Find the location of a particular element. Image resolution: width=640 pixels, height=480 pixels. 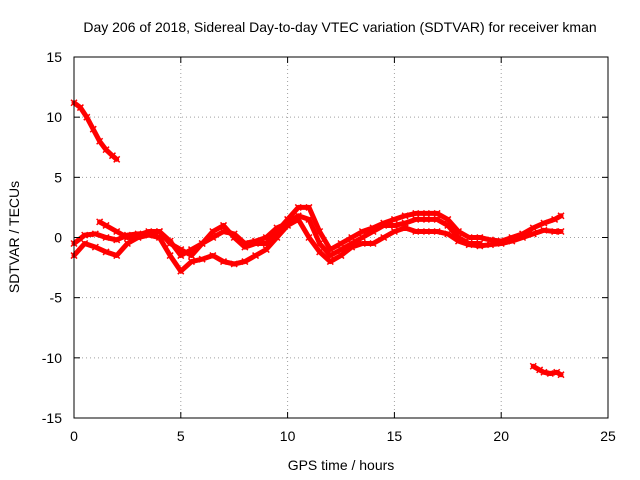

x-axis-title: GPS time / hours is located at coordinates (341, 465).